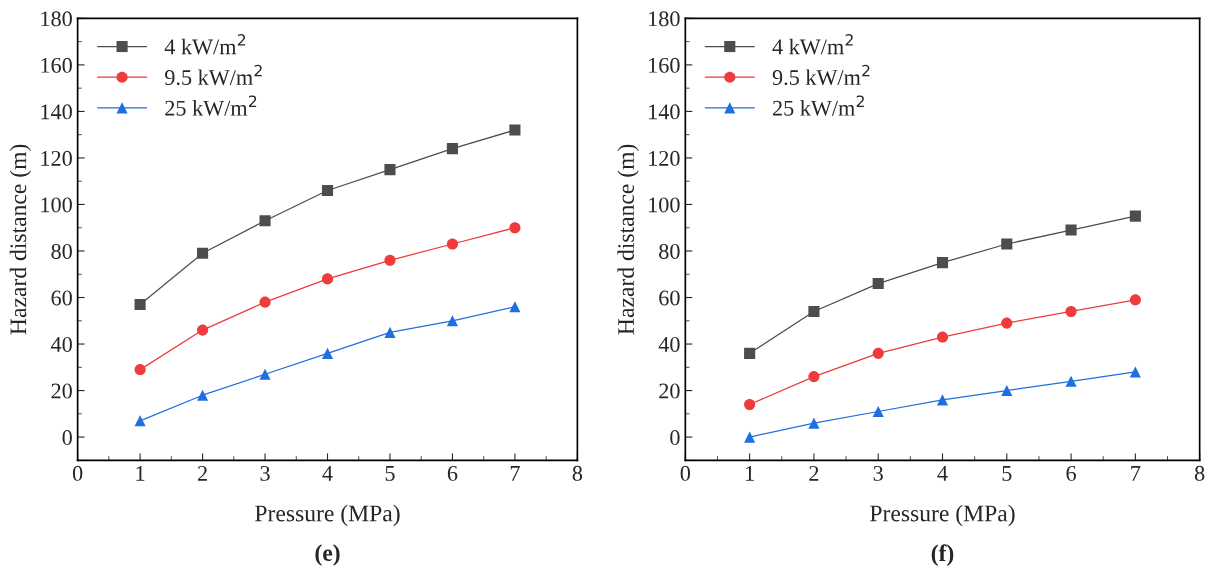 Image resolution: width=1213 pixels, height=574 pixels. Describe the element at coordinates (327, 555) in the screenshot. I see `text: (e)` at that location.